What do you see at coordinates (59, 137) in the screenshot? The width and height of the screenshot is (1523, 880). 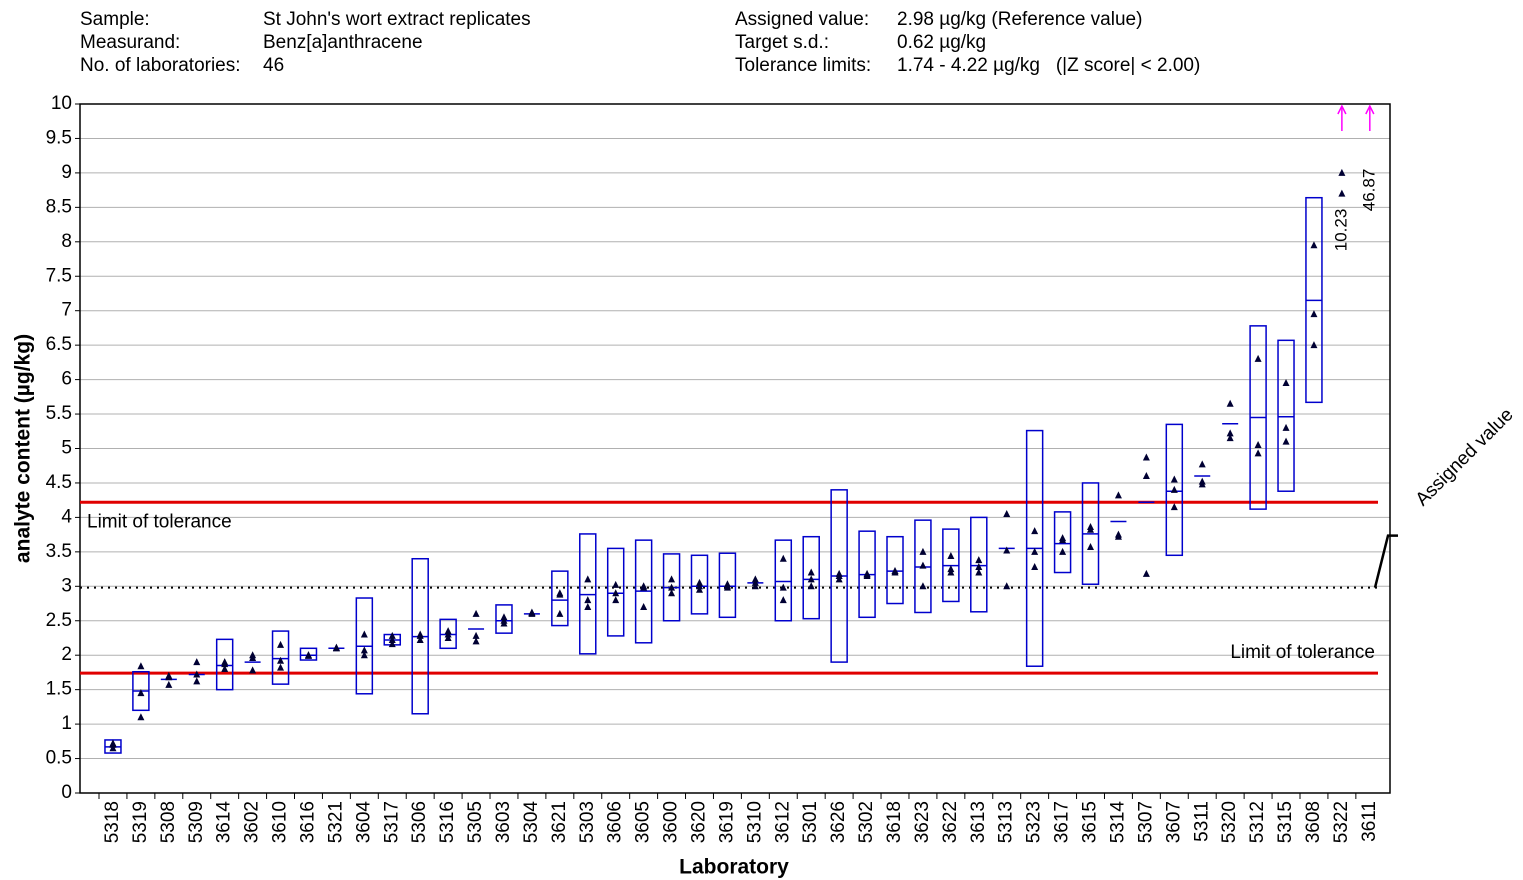 I see `y-tick-label: 9.5` at bounding box center [59, 137].